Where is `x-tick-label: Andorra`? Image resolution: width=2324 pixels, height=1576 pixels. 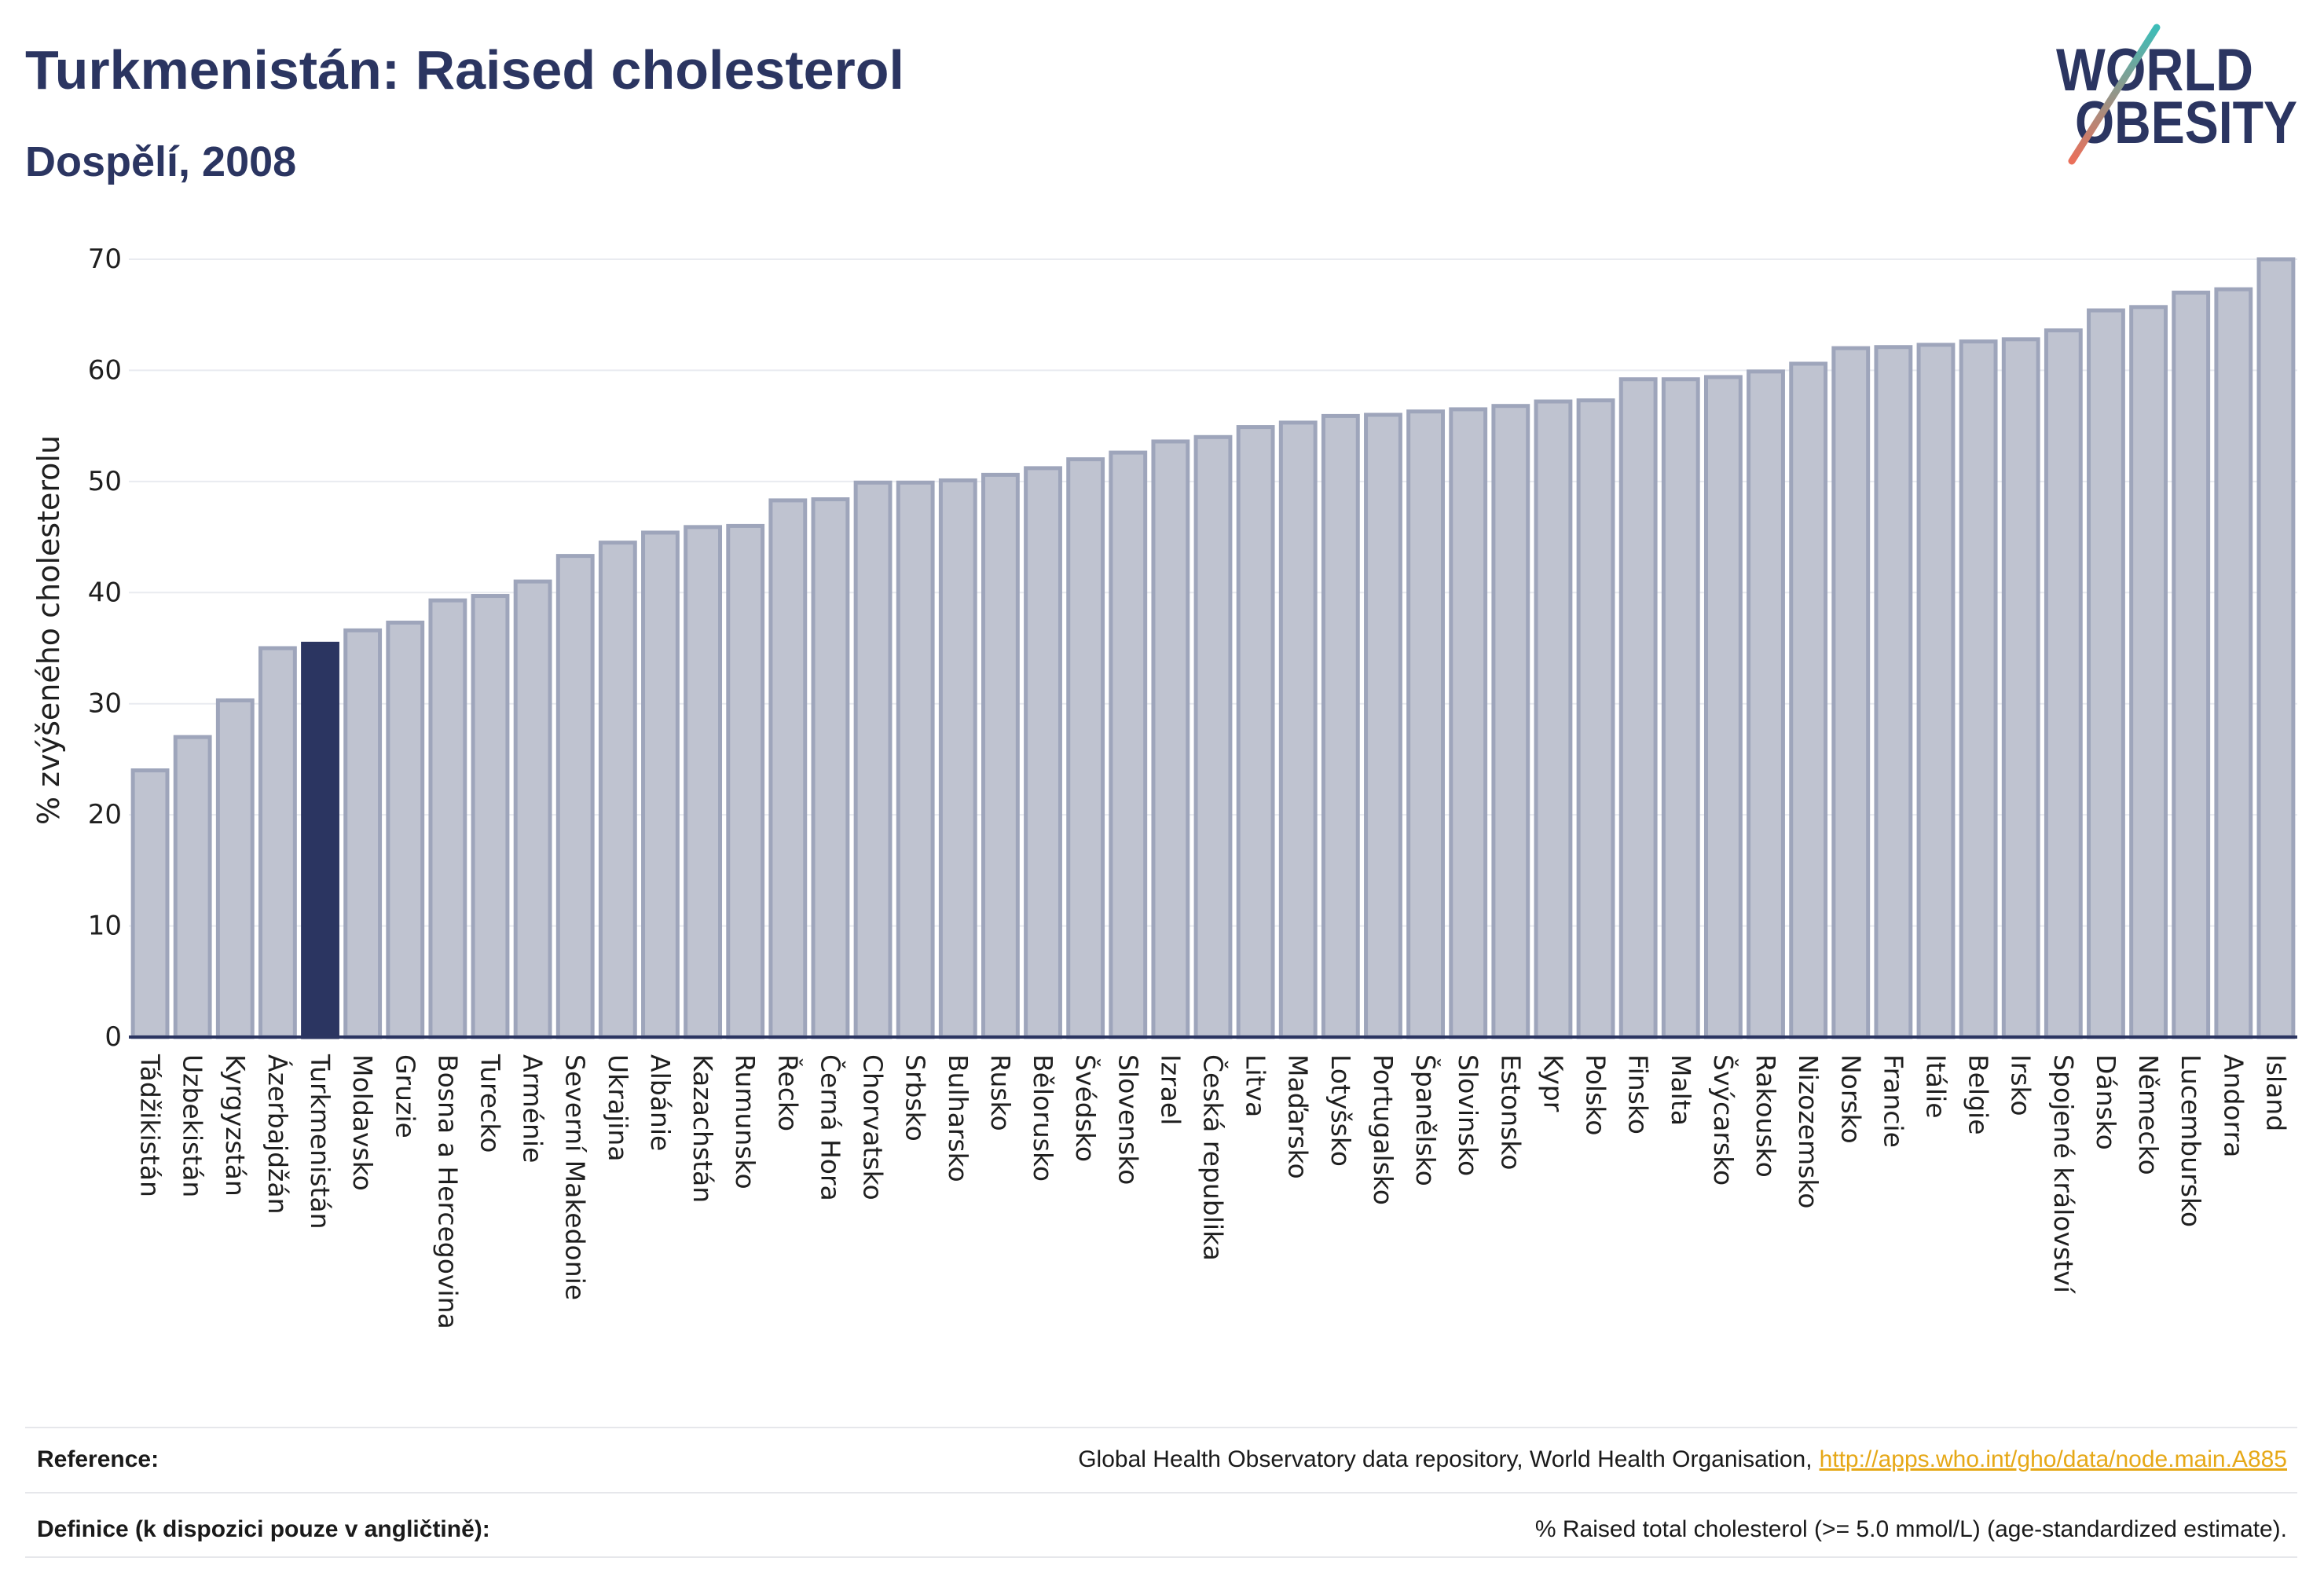
x-tick-label: Andorra is located at coordinates (2233, 1105).